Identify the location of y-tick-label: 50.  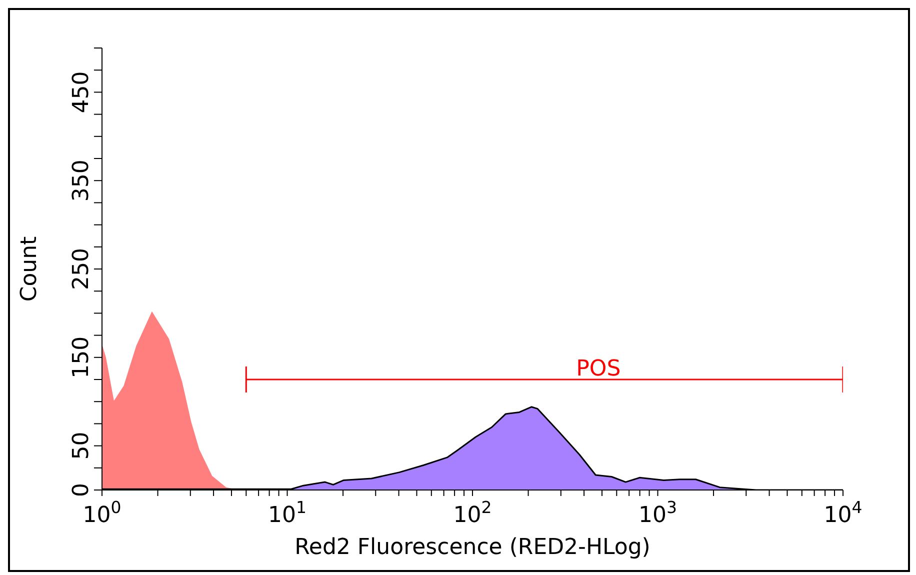
(81, 446).